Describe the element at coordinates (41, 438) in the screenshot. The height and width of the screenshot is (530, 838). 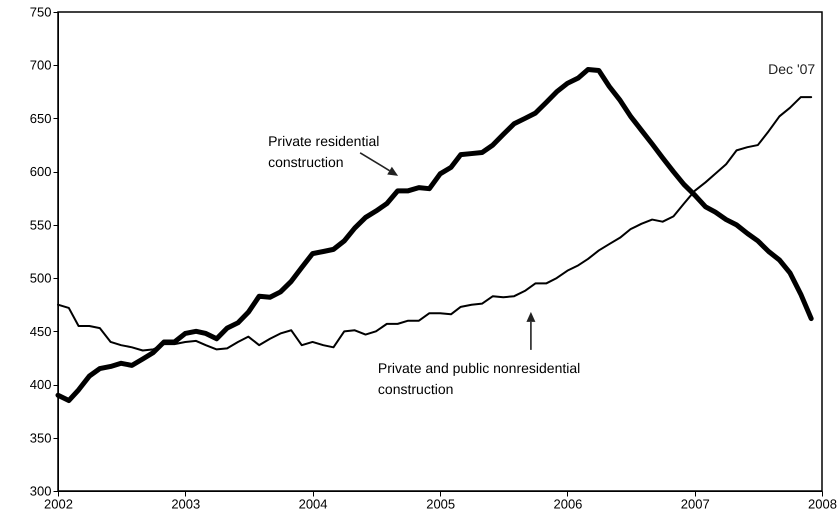
I see `y-tick-label: 350` at that location.